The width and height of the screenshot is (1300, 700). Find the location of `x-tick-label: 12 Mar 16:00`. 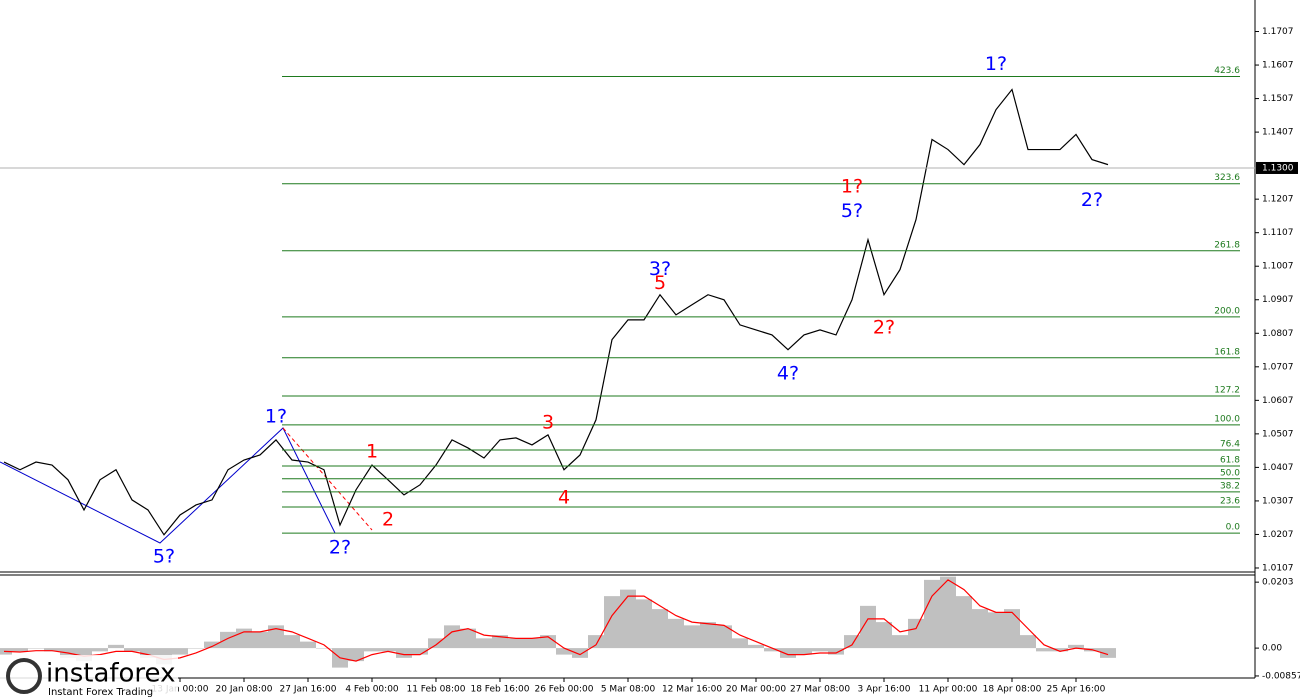

x-tick-label: 12 Mar 16:00 is located at coordinates (692, 690).